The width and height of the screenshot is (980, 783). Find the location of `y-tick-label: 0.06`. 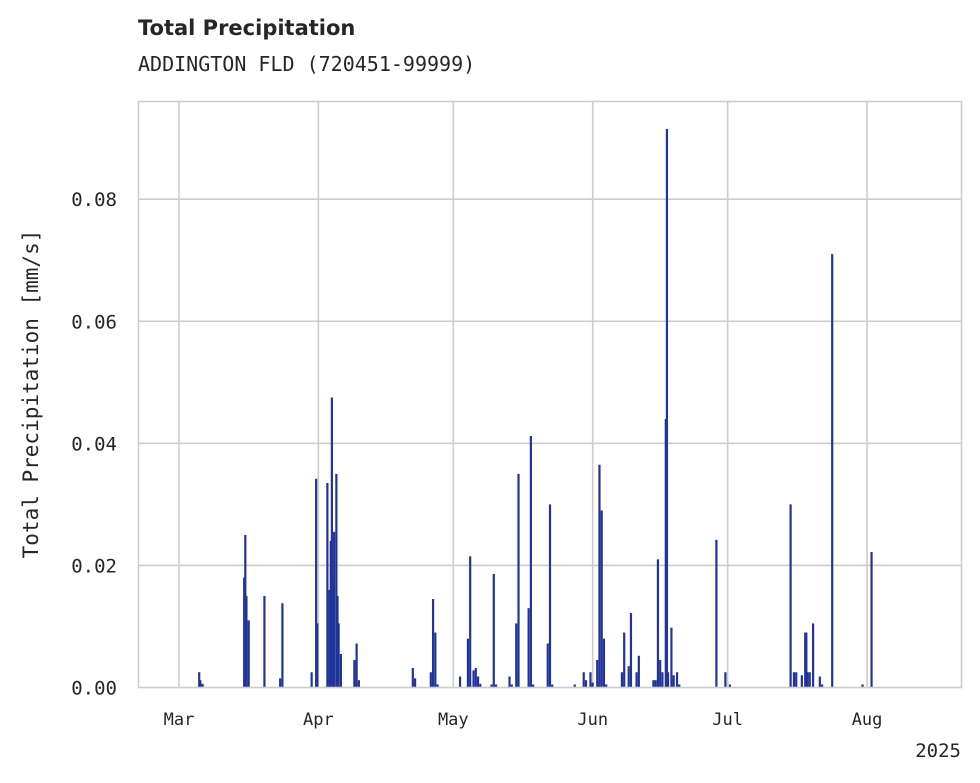

y-tick-label: 0.06 is located at coordinates (94, 322).